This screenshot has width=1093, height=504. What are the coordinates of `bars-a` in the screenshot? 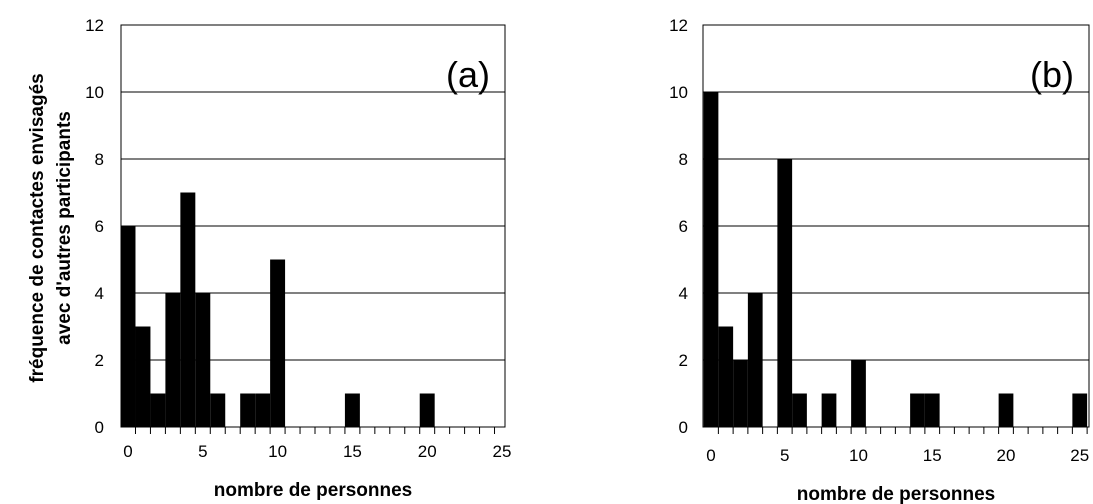 It's located at (277, 309).